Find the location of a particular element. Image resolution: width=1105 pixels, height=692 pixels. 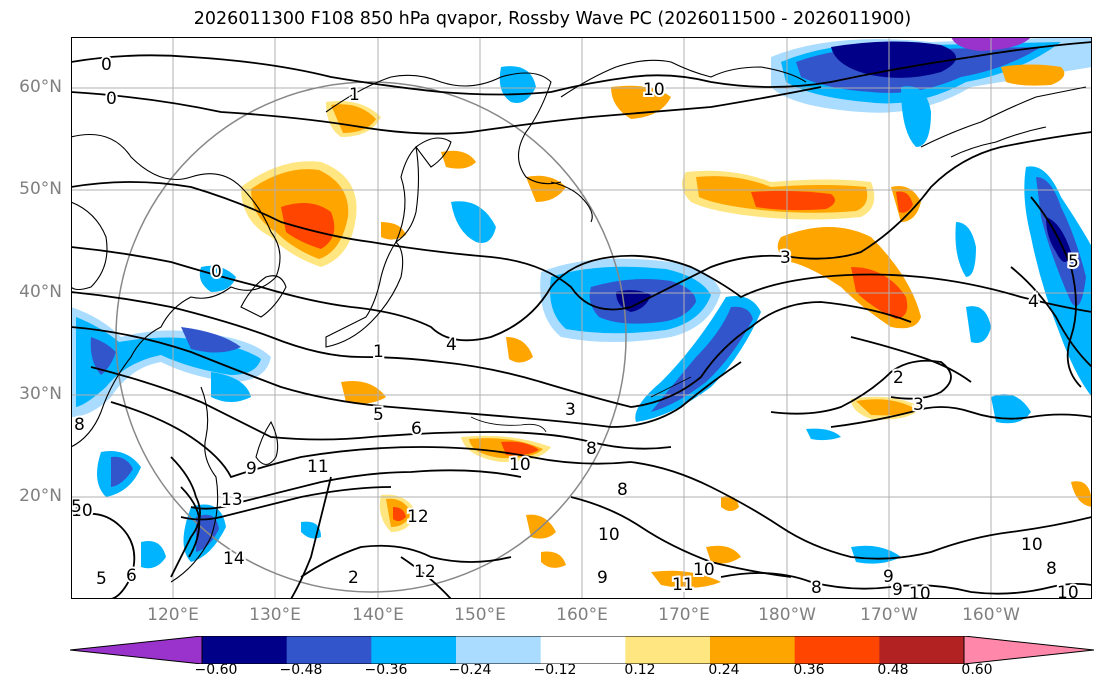

lon-label-180w: 180°W is located at coordinates (787, 615).